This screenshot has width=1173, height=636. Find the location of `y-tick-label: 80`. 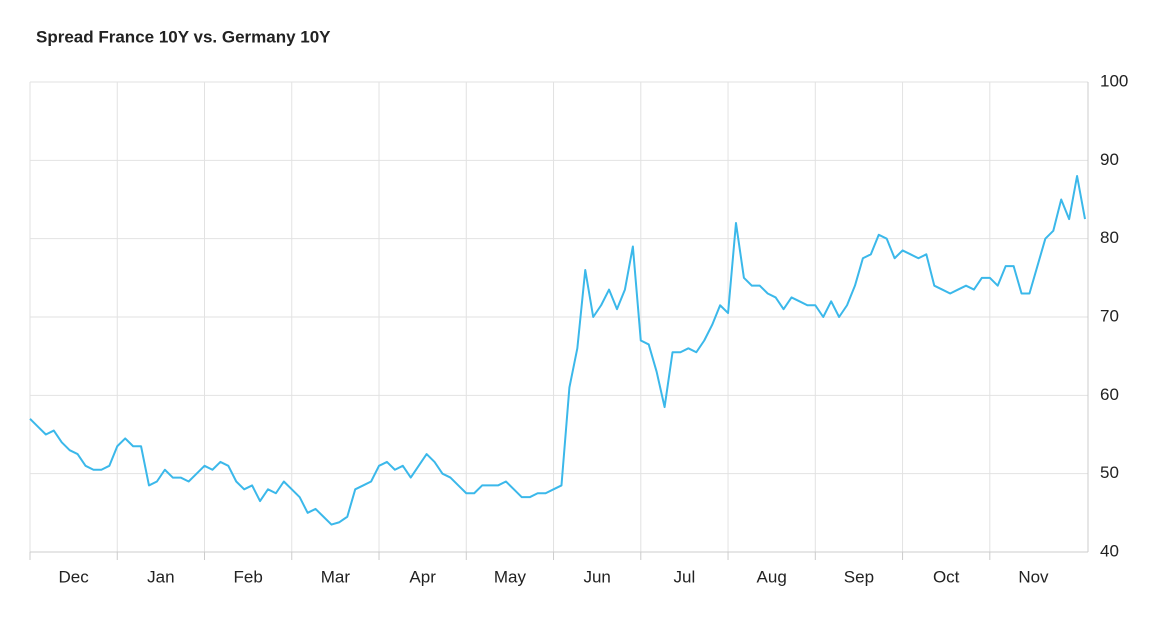

y-tick-label: 80 is located at coordinates (1109, 237).